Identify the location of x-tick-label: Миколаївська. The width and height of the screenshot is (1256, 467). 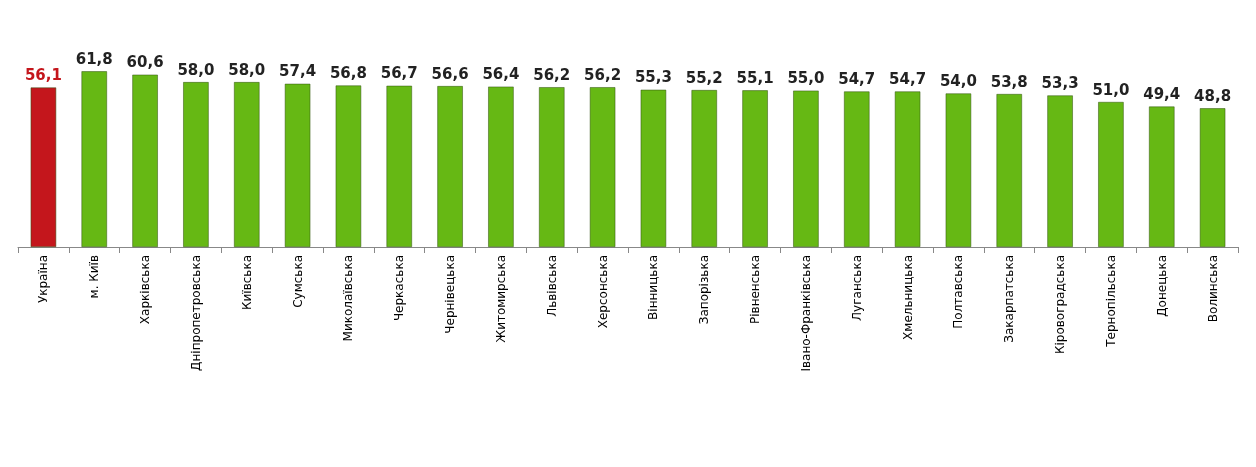
(348, 298).